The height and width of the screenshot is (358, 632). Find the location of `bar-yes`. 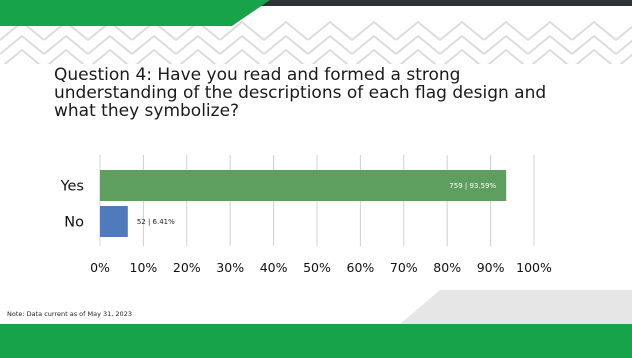

bar-yes is located at coordinates (303, 185).